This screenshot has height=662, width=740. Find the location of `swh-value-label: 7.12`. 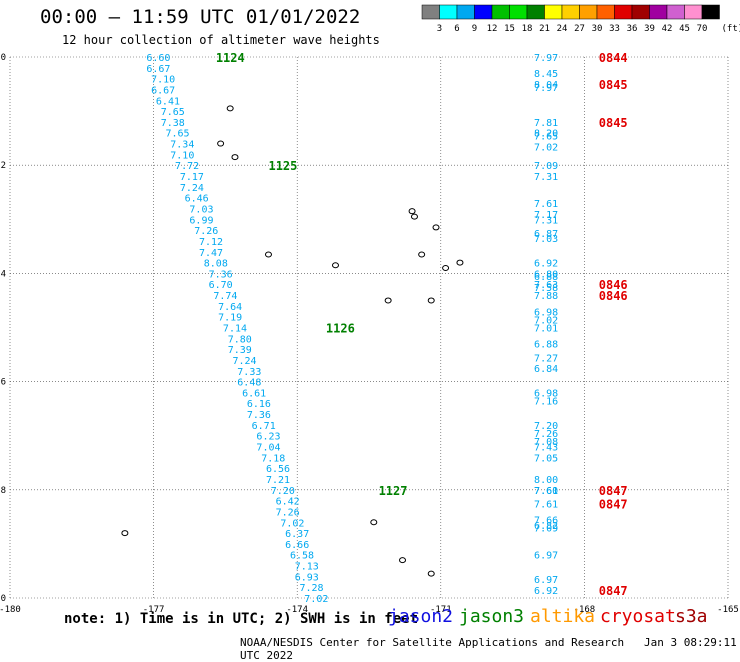

swh-value-label: 7.12 is located at coordinates (211, 242).